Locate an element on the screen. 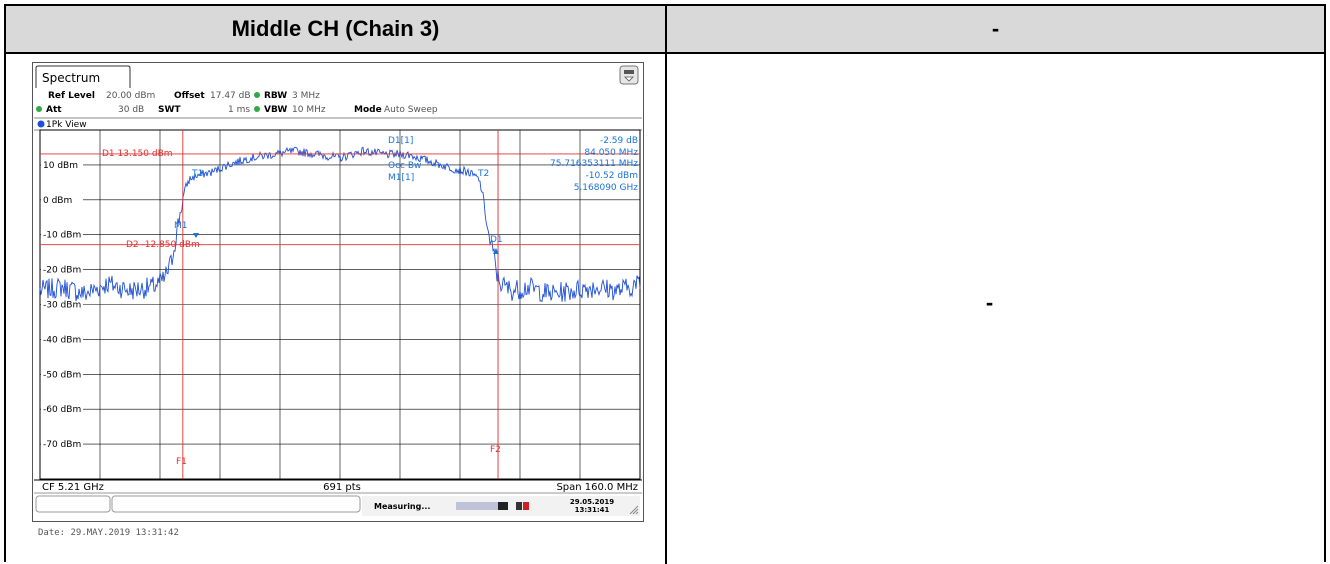 This screenshot has height=564, width=1330. y-tick-label: -30 dBm is located at coordinates (62, 306).